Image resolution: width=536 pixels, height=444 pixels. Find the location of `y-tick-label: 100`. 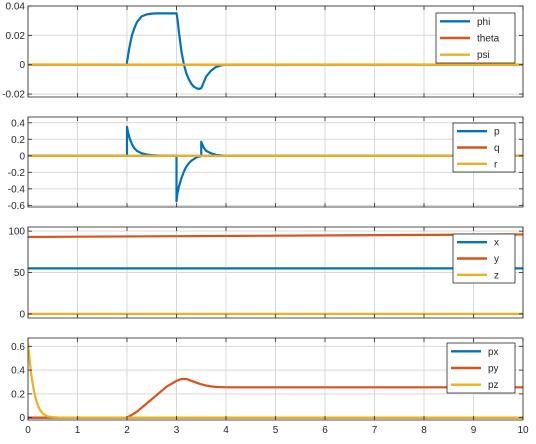

y-tick-label: 100 is located at coordinates (16, 232).